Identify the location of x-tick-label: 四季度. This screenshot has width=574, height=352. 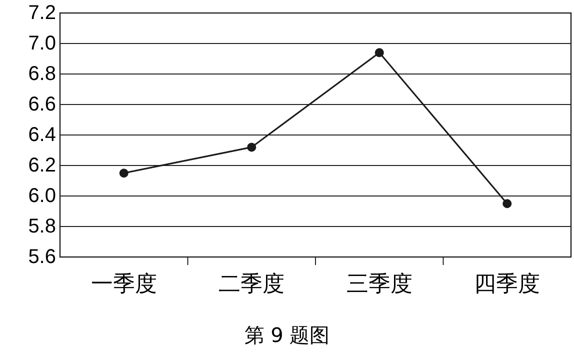
(507, 284).